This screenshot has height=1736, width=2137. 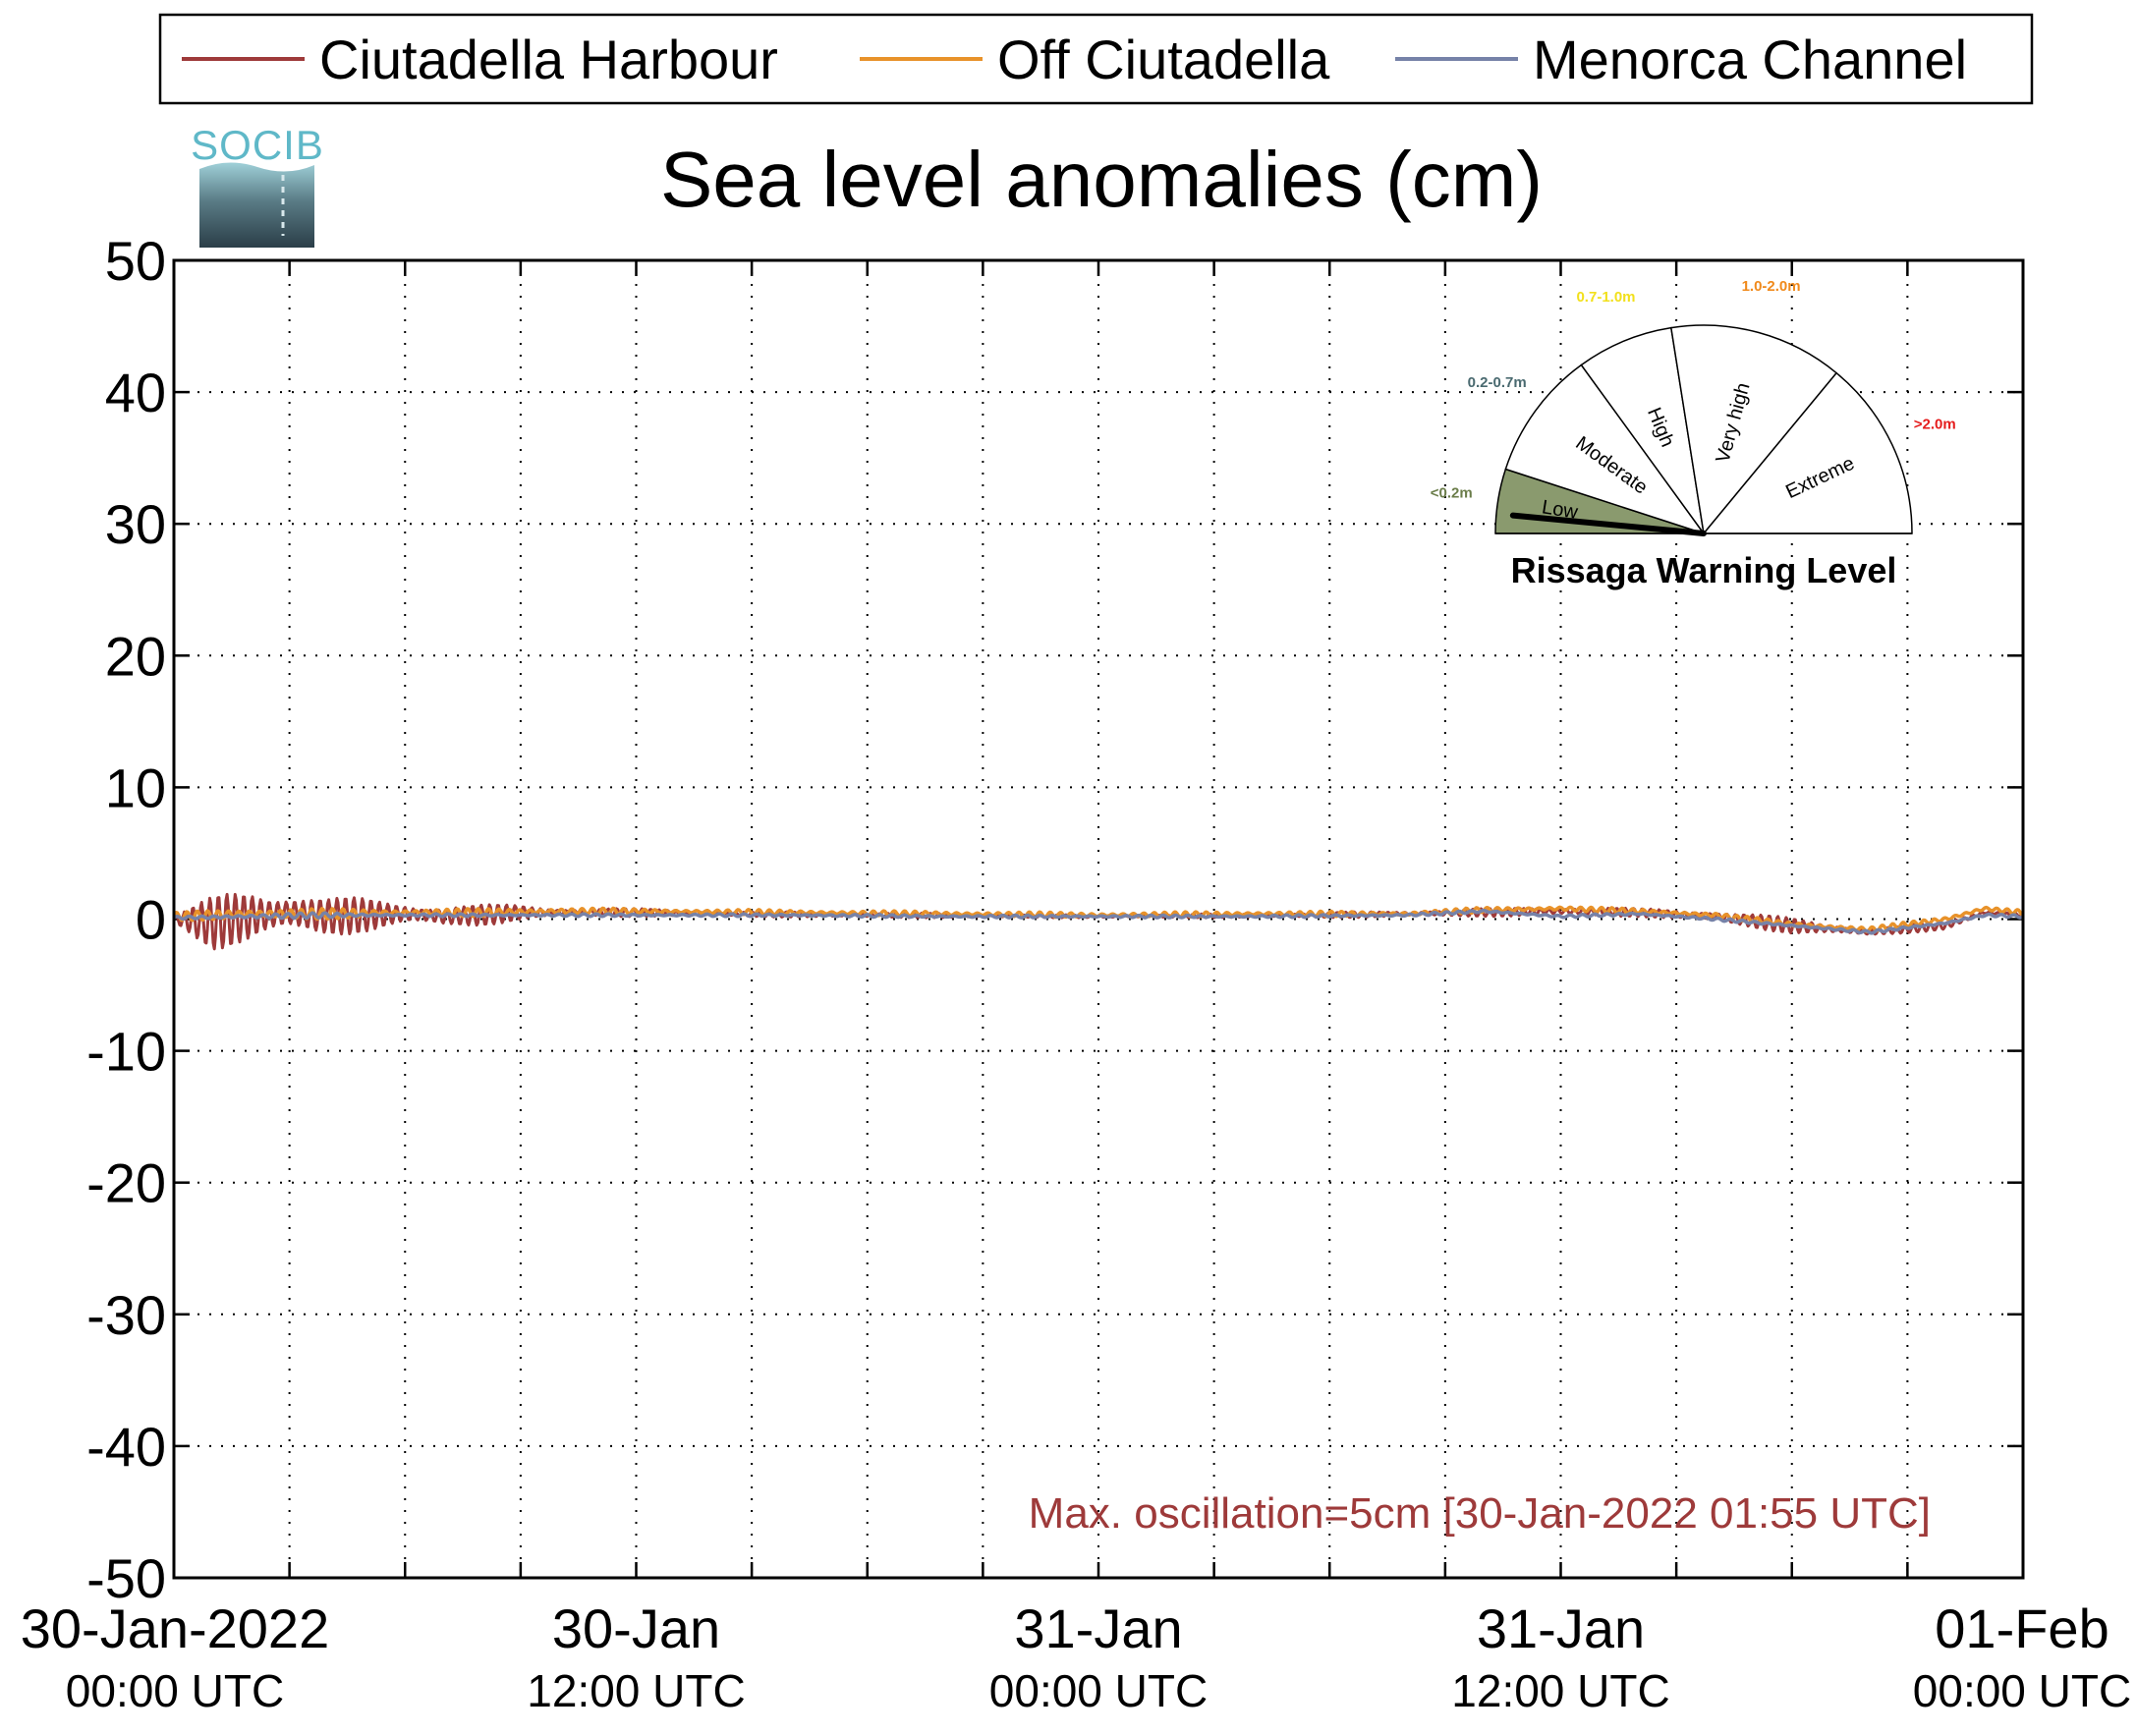 I want to click on x-tick-label-date: 01-Feb, so click(x=2022, y=1628).